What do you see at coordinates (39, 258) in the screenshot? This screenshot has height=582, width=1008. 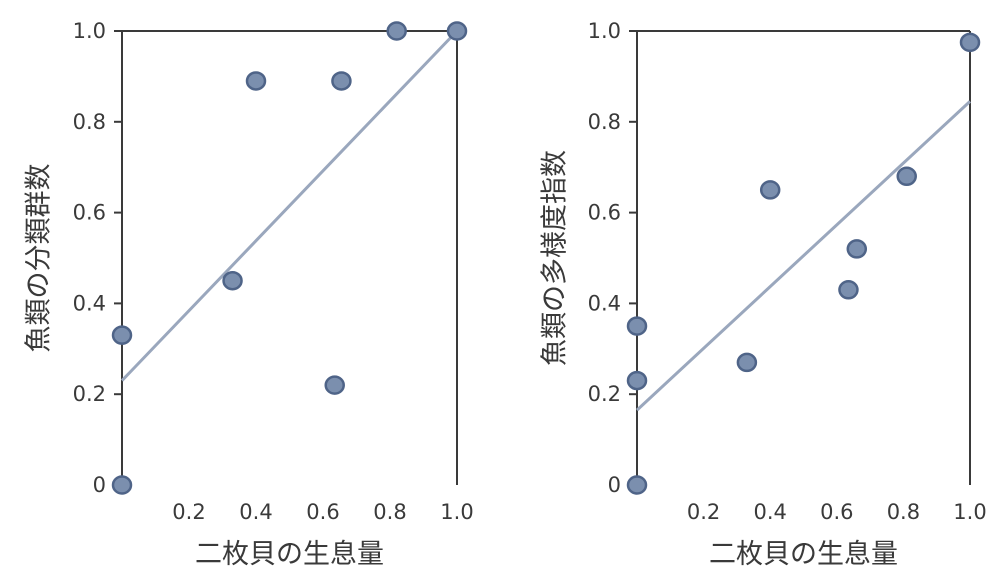 I see `chart1-y-axis-label: 魚類の分類群数` at bounding box center [39, 258].